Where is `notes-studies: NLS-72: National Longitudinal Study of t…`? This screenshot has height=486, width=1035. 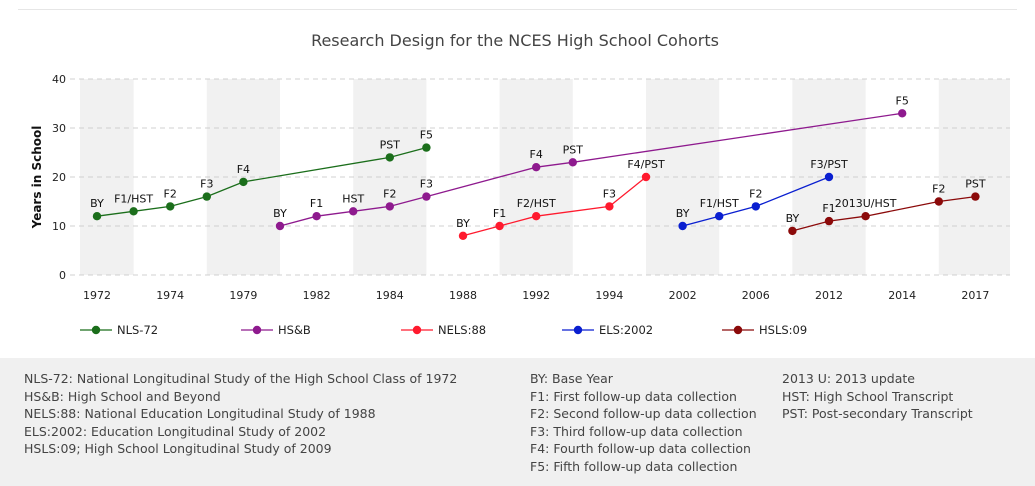 notes-studies: NLS-72: National Longitudinal Study of t… is located at coordinates (240, 414).